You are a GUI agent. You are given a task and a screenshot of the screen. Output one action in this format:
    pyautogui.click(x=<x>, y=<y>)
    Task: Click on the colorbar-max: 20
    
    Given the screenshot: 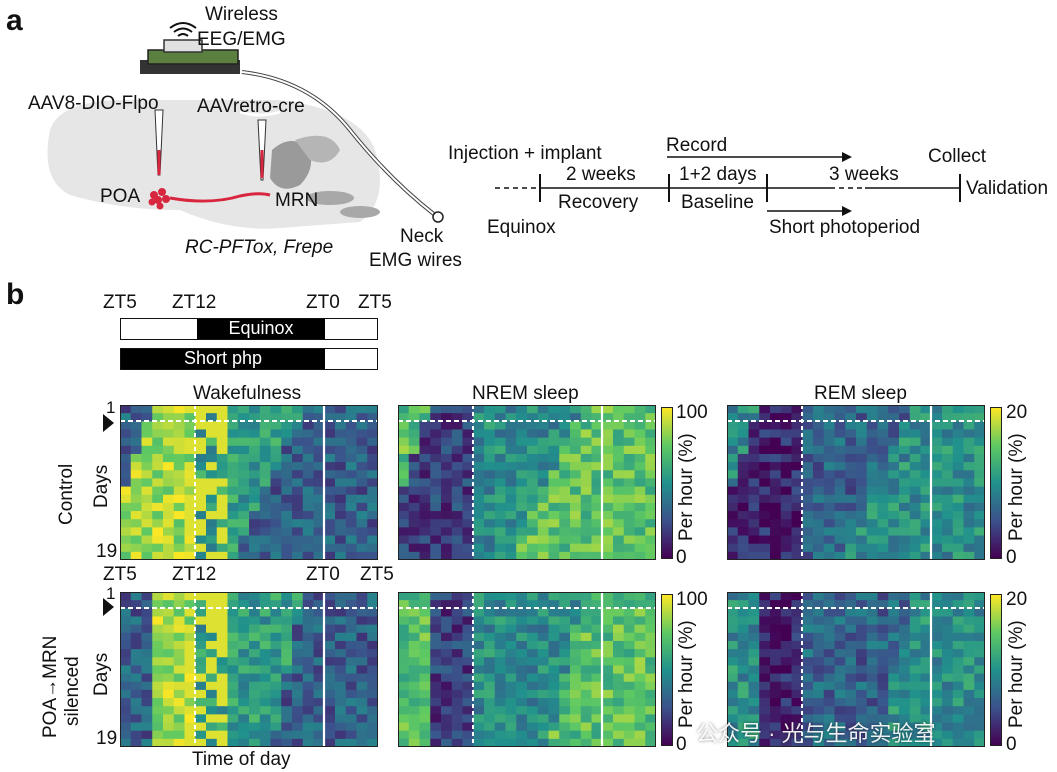 What is the action you would take?
    pyautogui.click(x=1017, y=599)
    